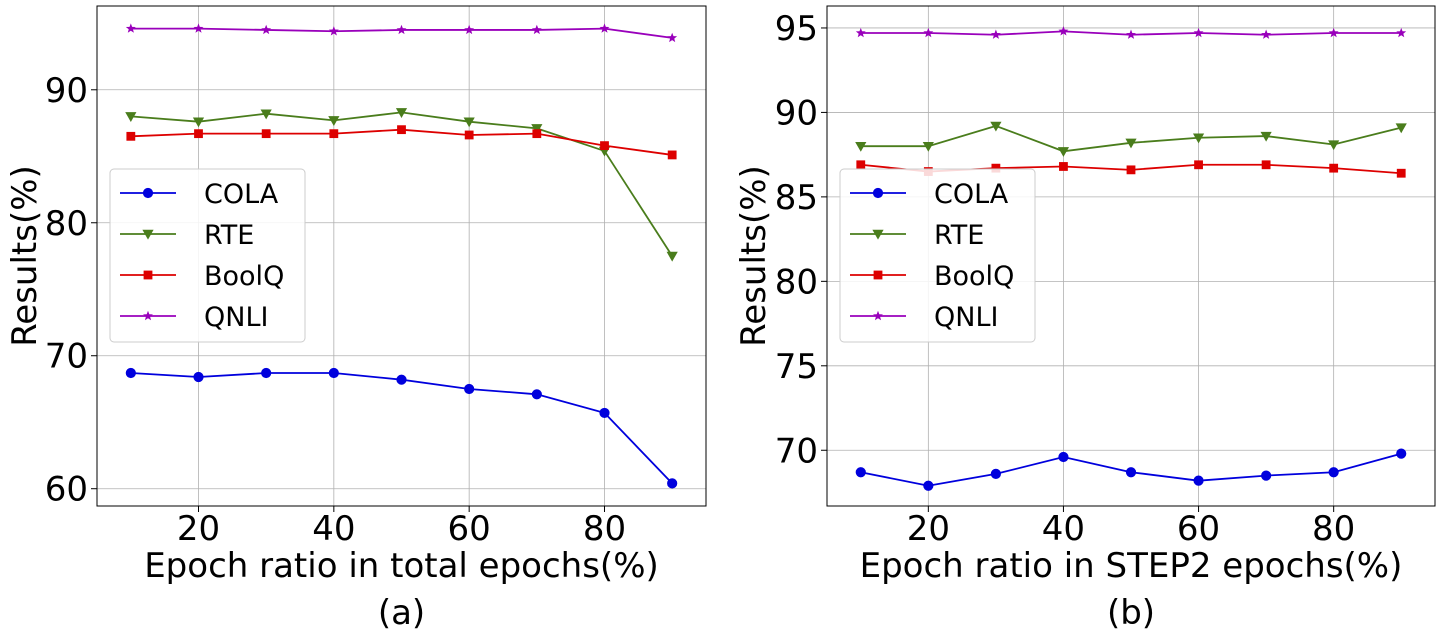  What do you see at coordinates (796, 29) in the screenshot?
I see `y-tick-label: 95` at bounding box center [796, 29].